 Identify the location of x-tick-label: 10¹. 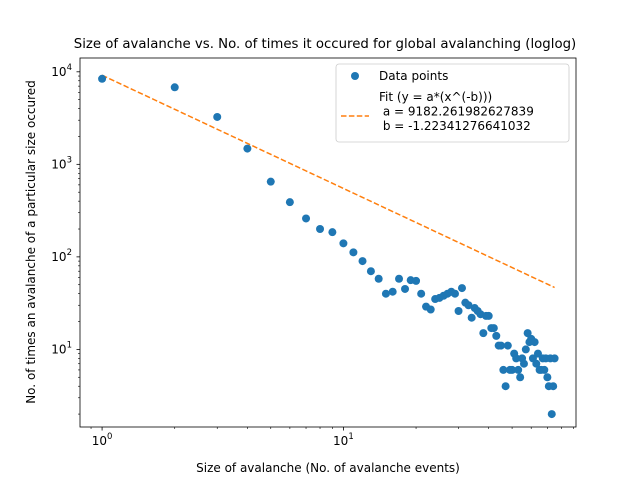
(343, 440).